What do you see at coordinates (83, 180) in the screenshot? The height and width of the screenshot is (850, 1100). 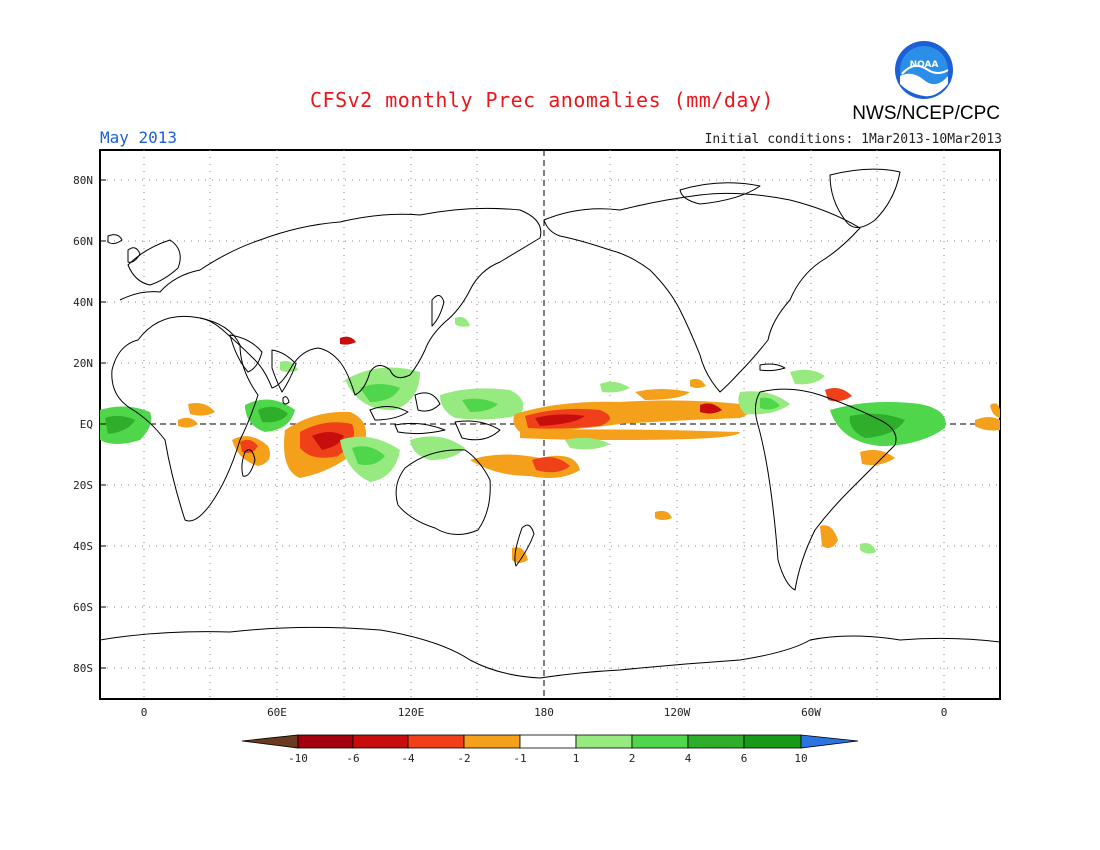 I see `lat-tick: 80N` at bounding box center [83, 180].